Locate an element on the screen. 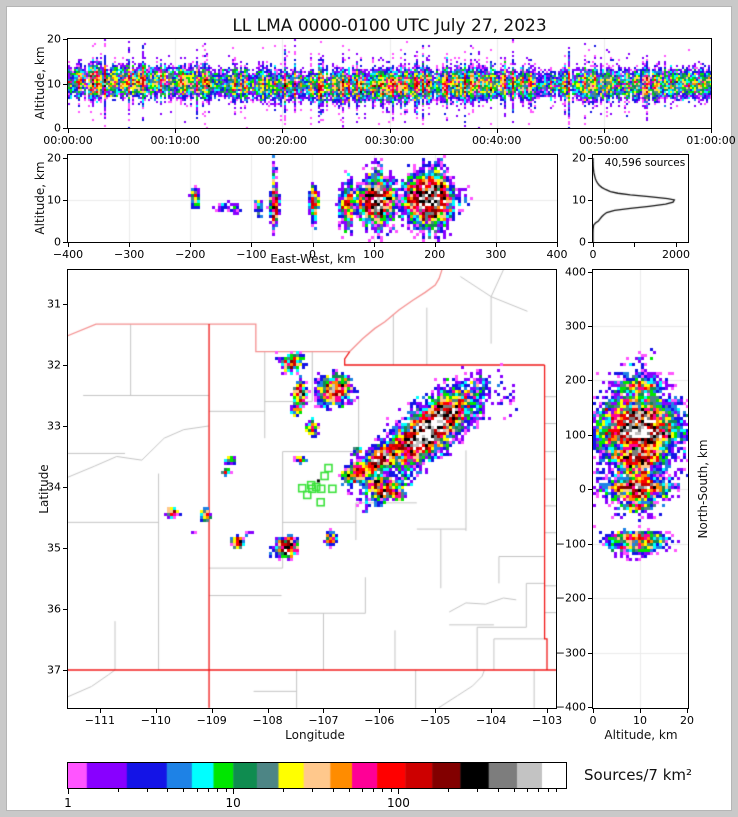  colorbar-tick-label: 1 is located at coordinates (68, 803).